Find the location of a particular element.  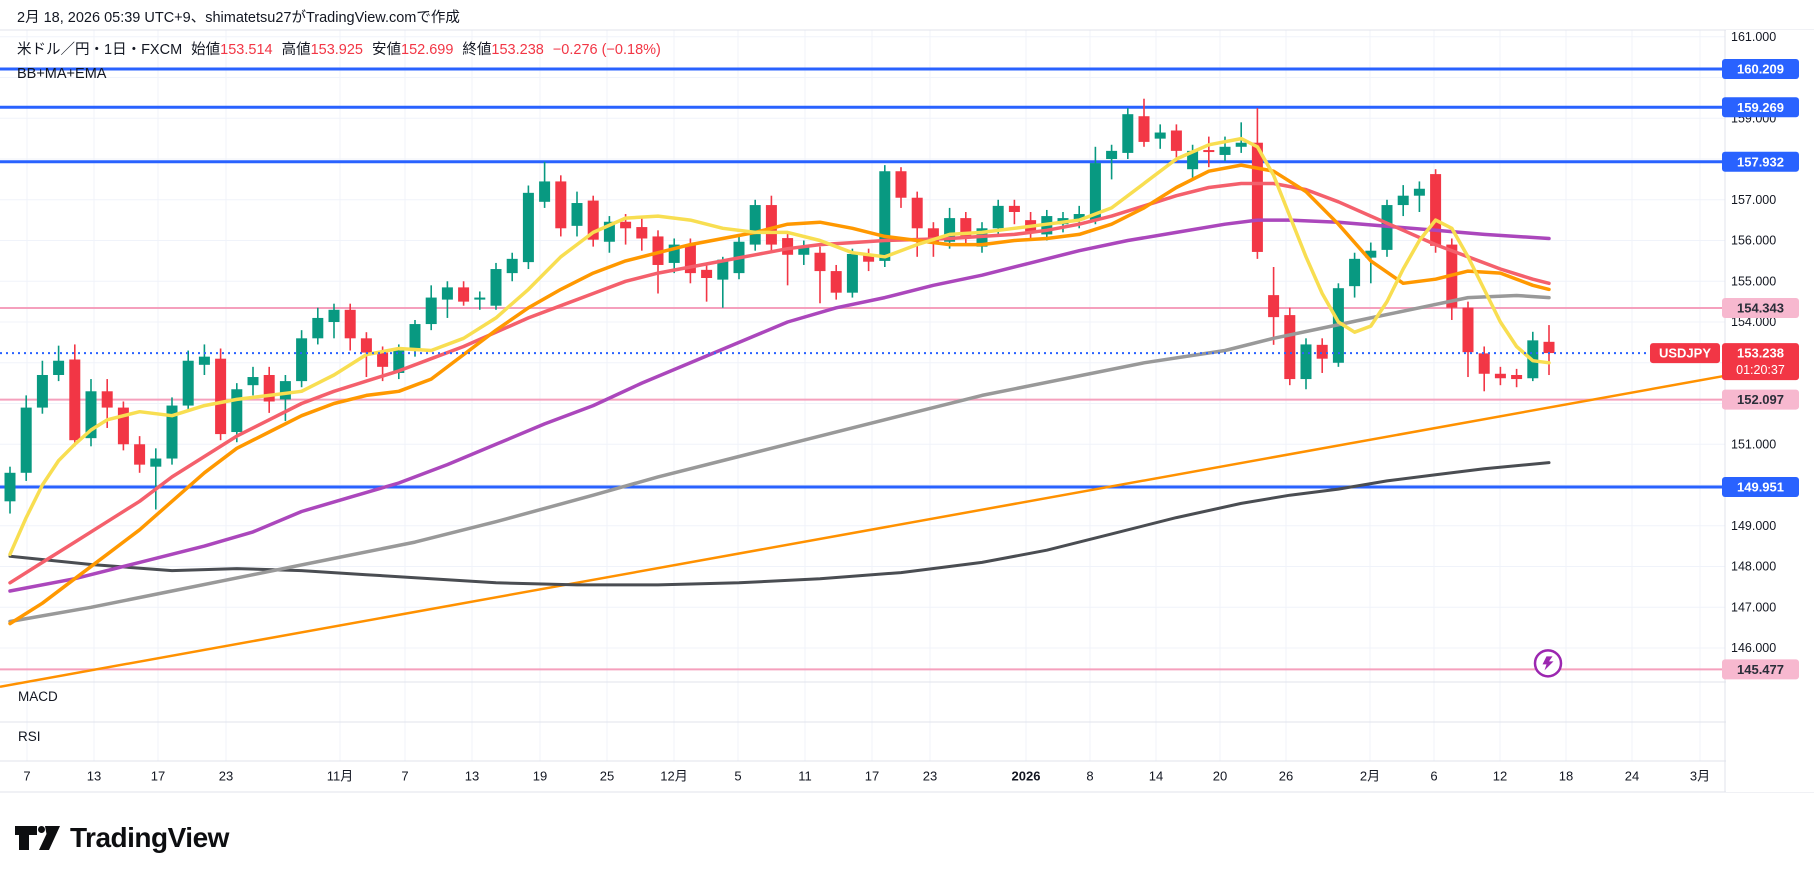

price-tick-label: 148.000 is located at coordinates (1753, 567).